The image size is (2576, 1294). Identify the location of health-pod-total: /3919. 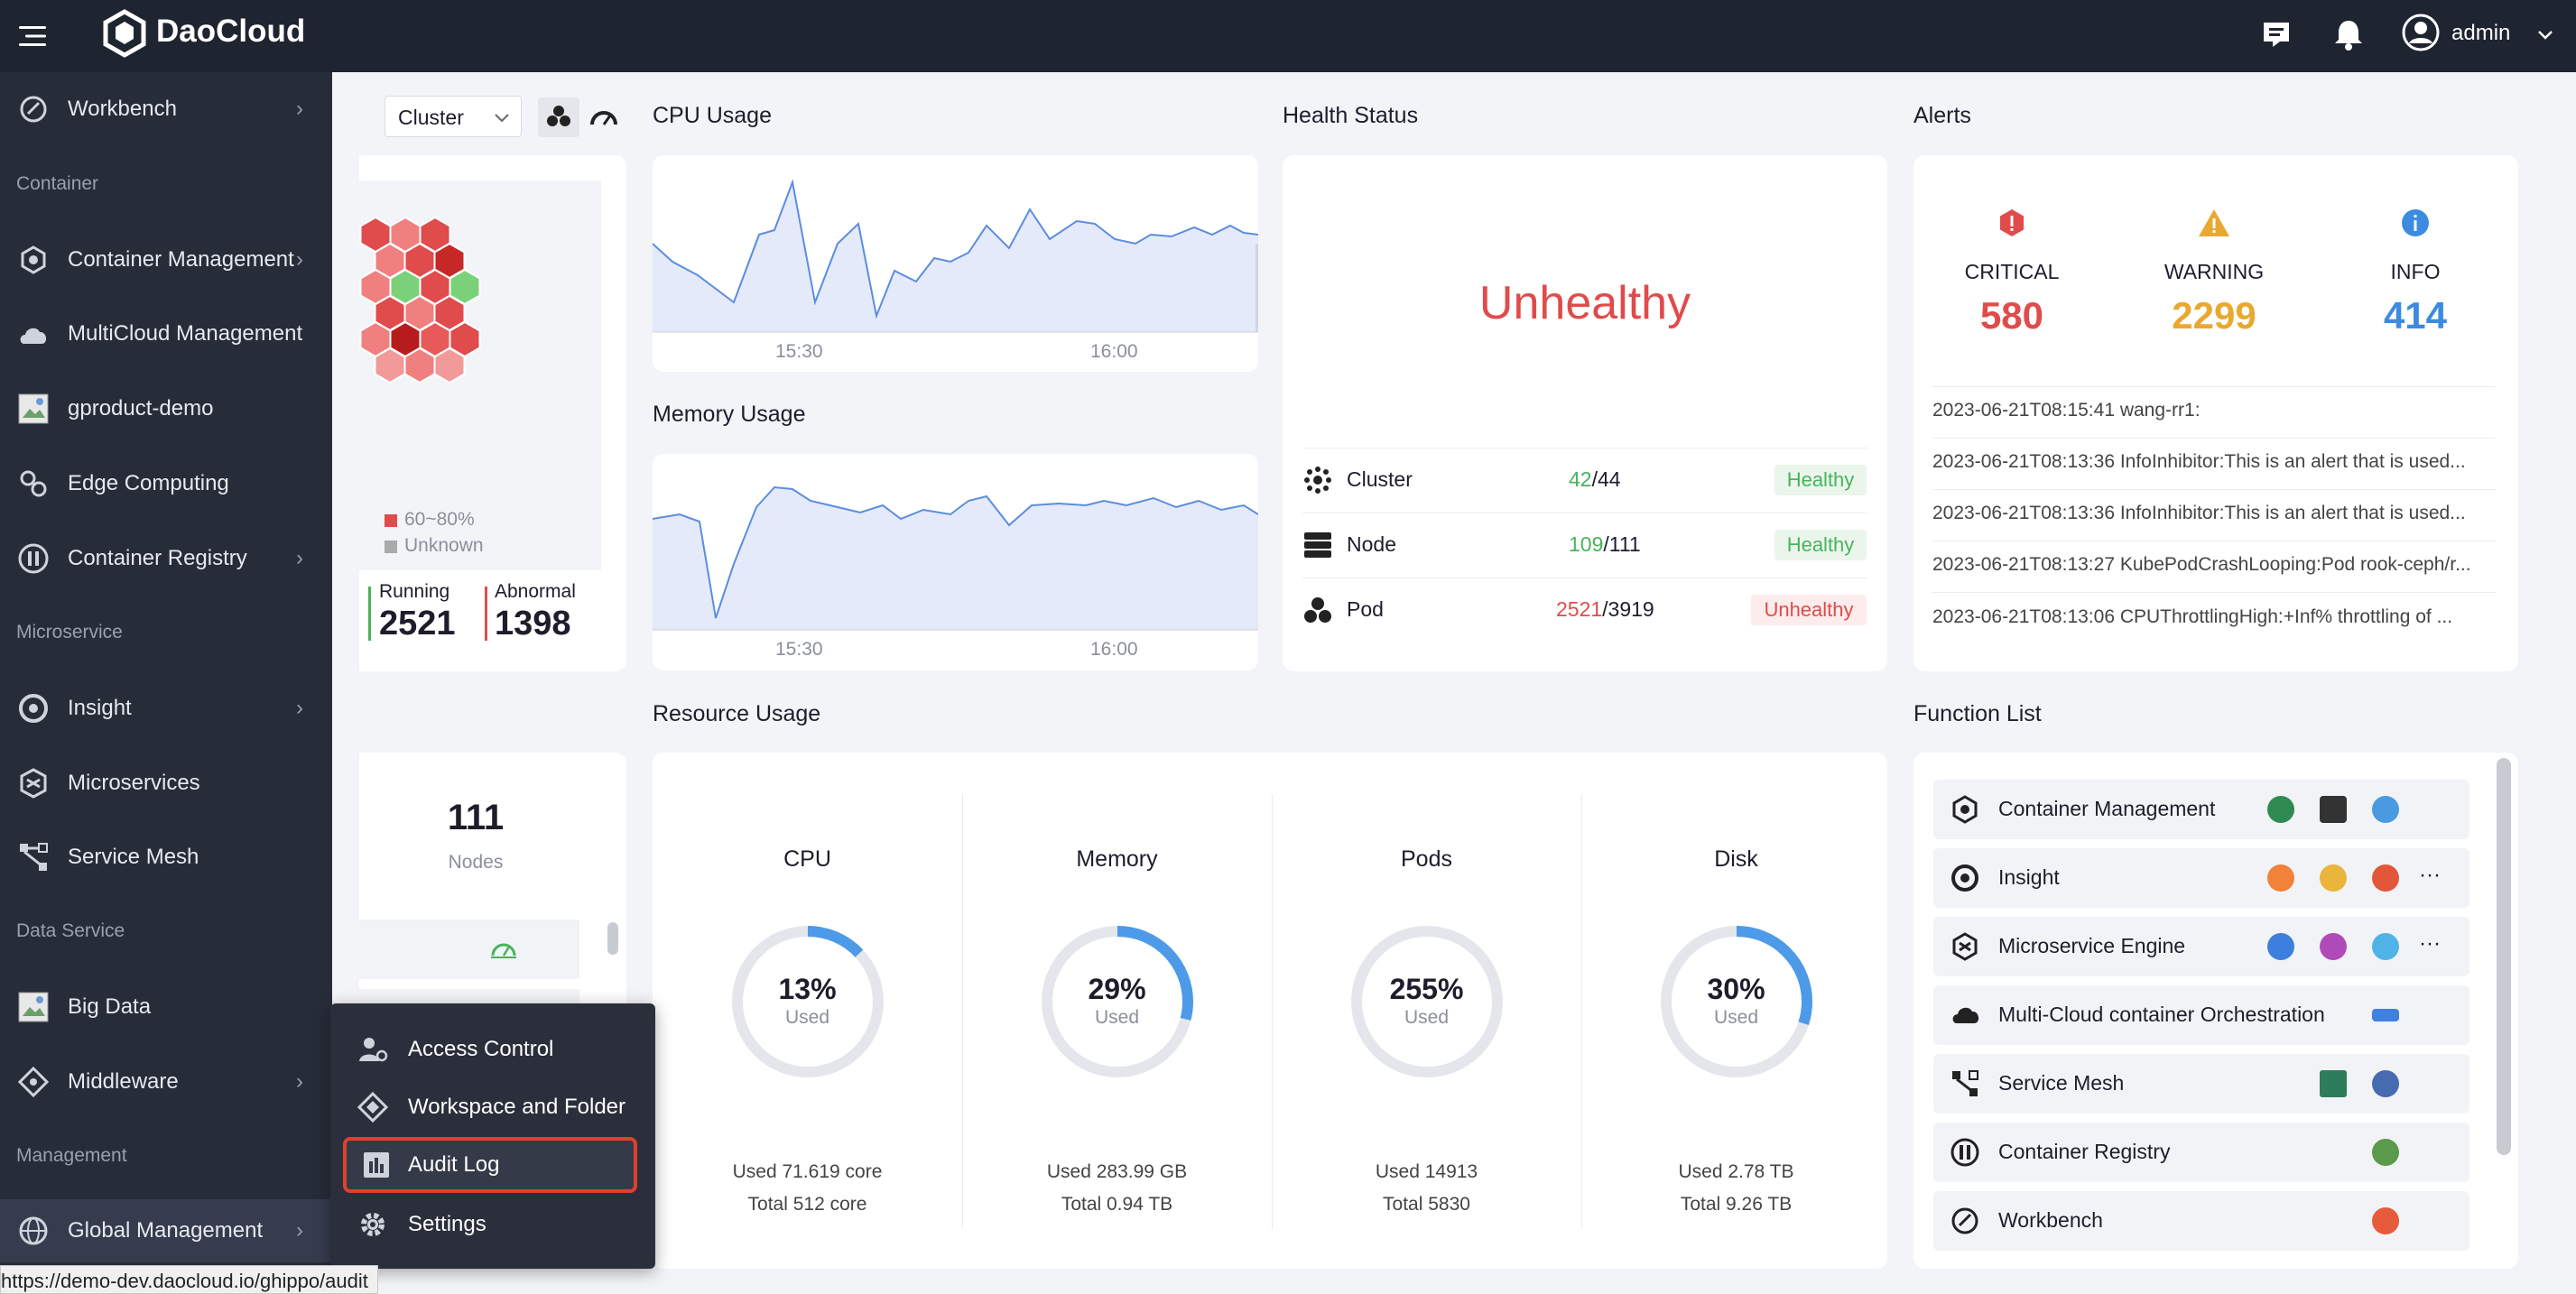
(1628, 609).